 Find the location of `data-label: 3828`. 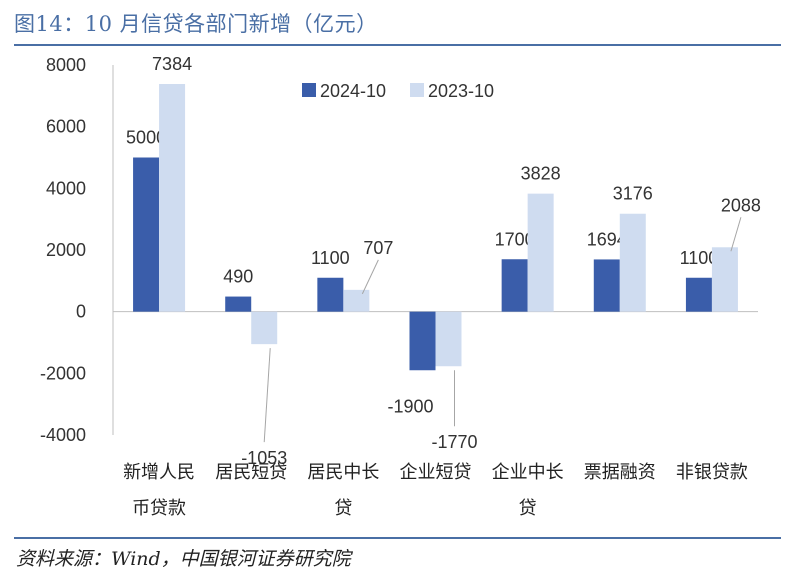

data-label: 3828 is located at coordinates (541, 174).